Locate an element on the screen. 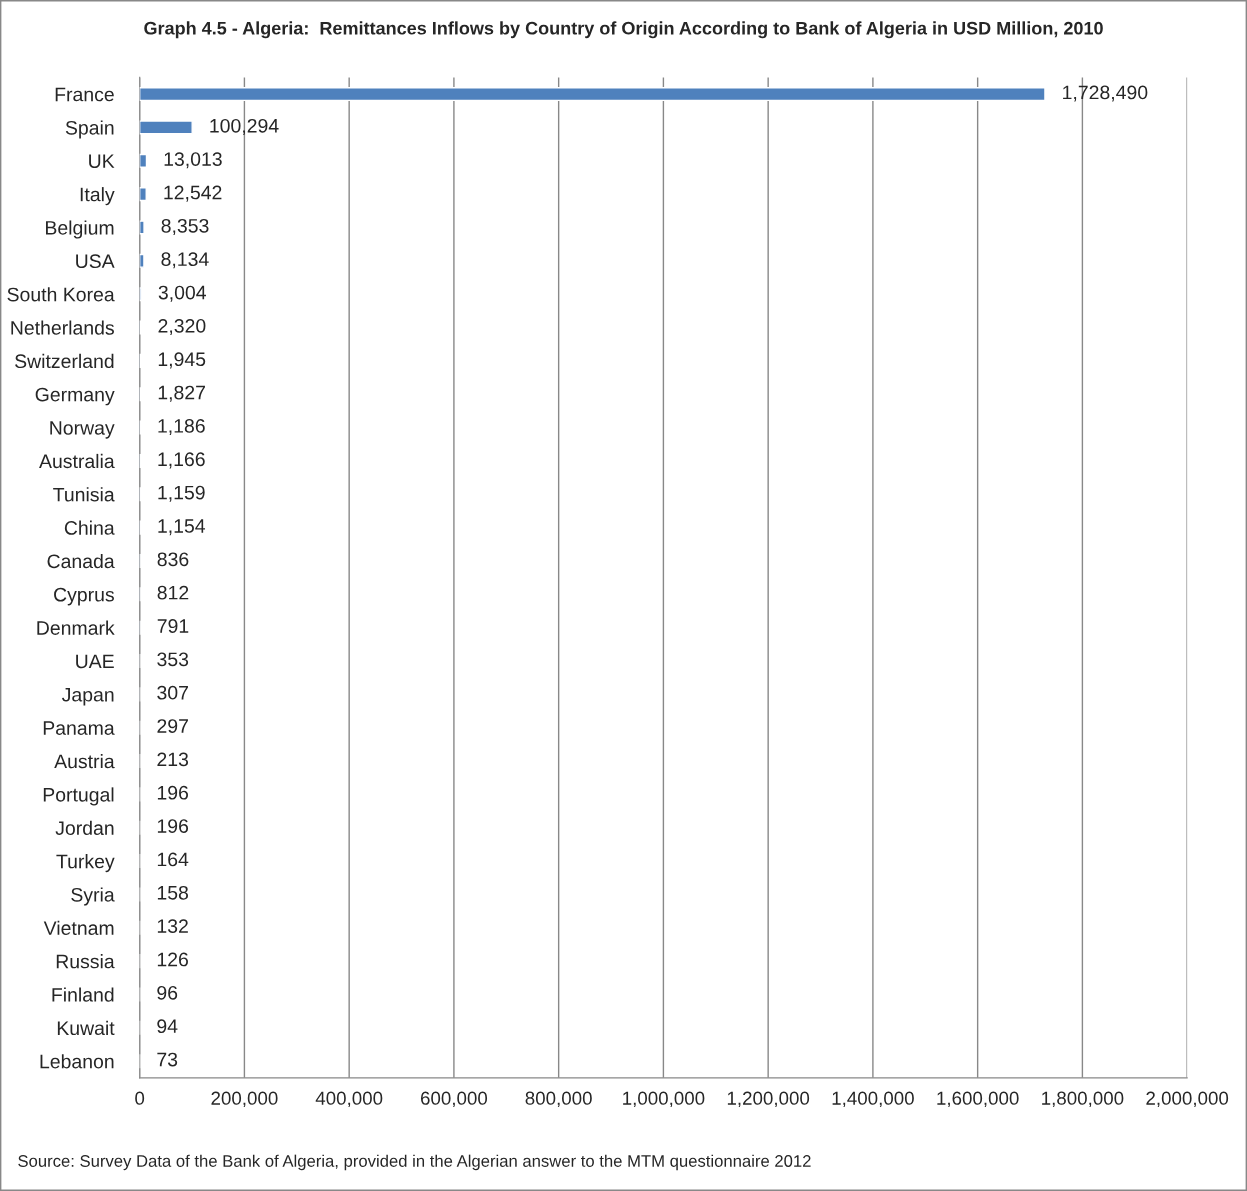 The width and height of the screenshot is (1247, 1191). data-label: 126 is located at coordinates (172, 959).